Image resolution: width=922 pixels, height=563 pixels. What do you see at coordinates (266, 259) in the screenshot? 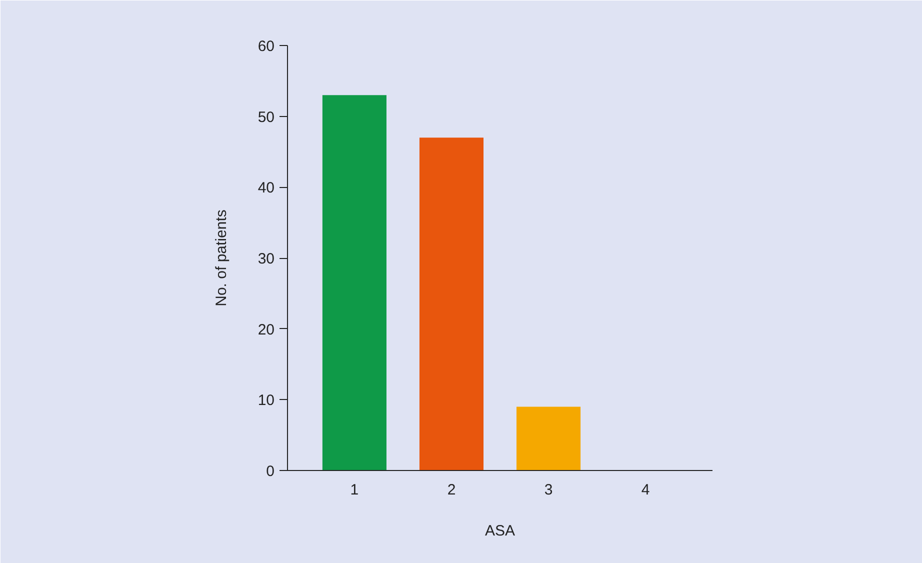
I see `y-tick-label: 30` at bounding box center [266, 259].